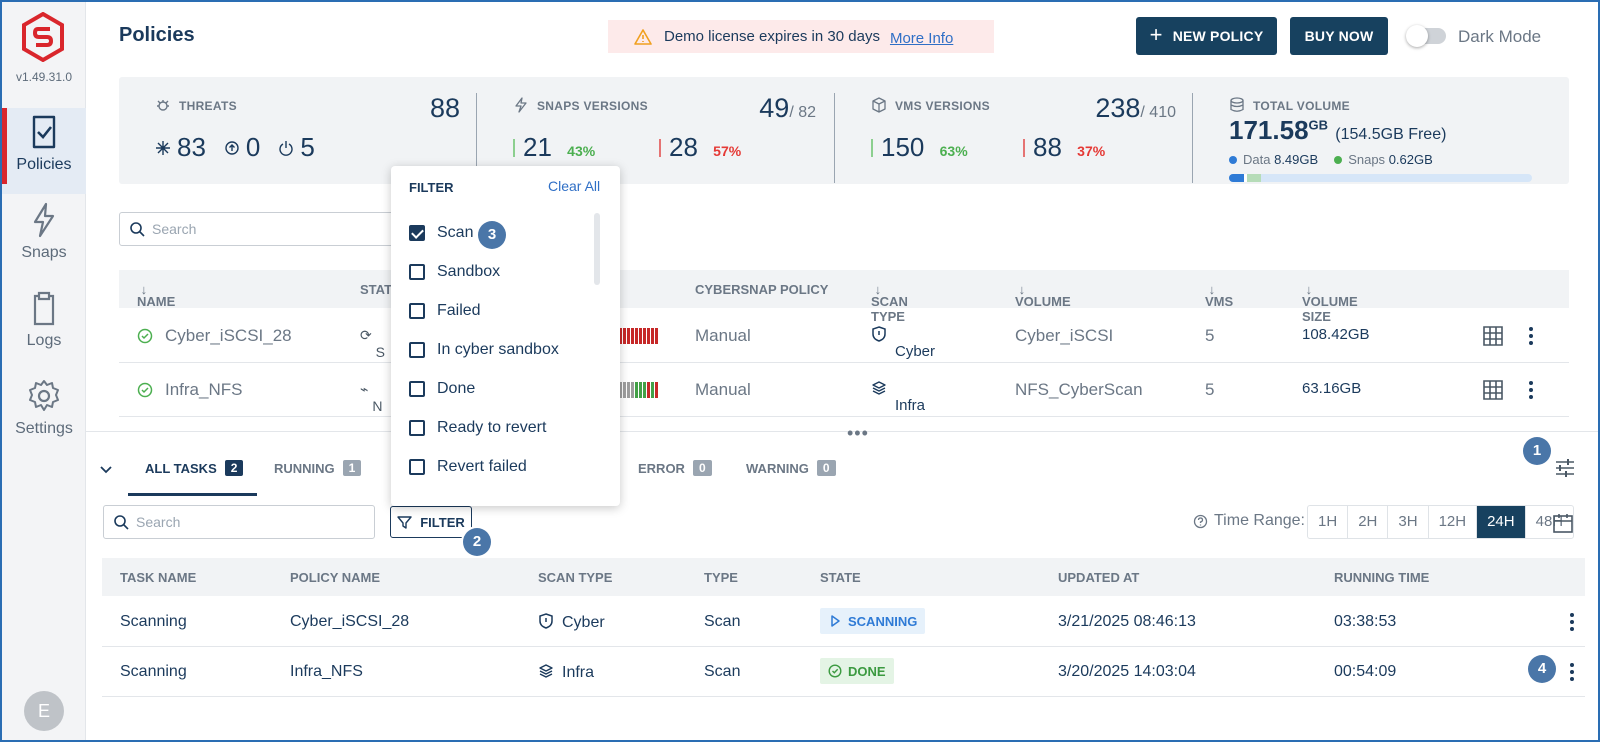 The height and width of the screenshot is (742, 1600). I want to click on cube-icon, so click(879, 105).